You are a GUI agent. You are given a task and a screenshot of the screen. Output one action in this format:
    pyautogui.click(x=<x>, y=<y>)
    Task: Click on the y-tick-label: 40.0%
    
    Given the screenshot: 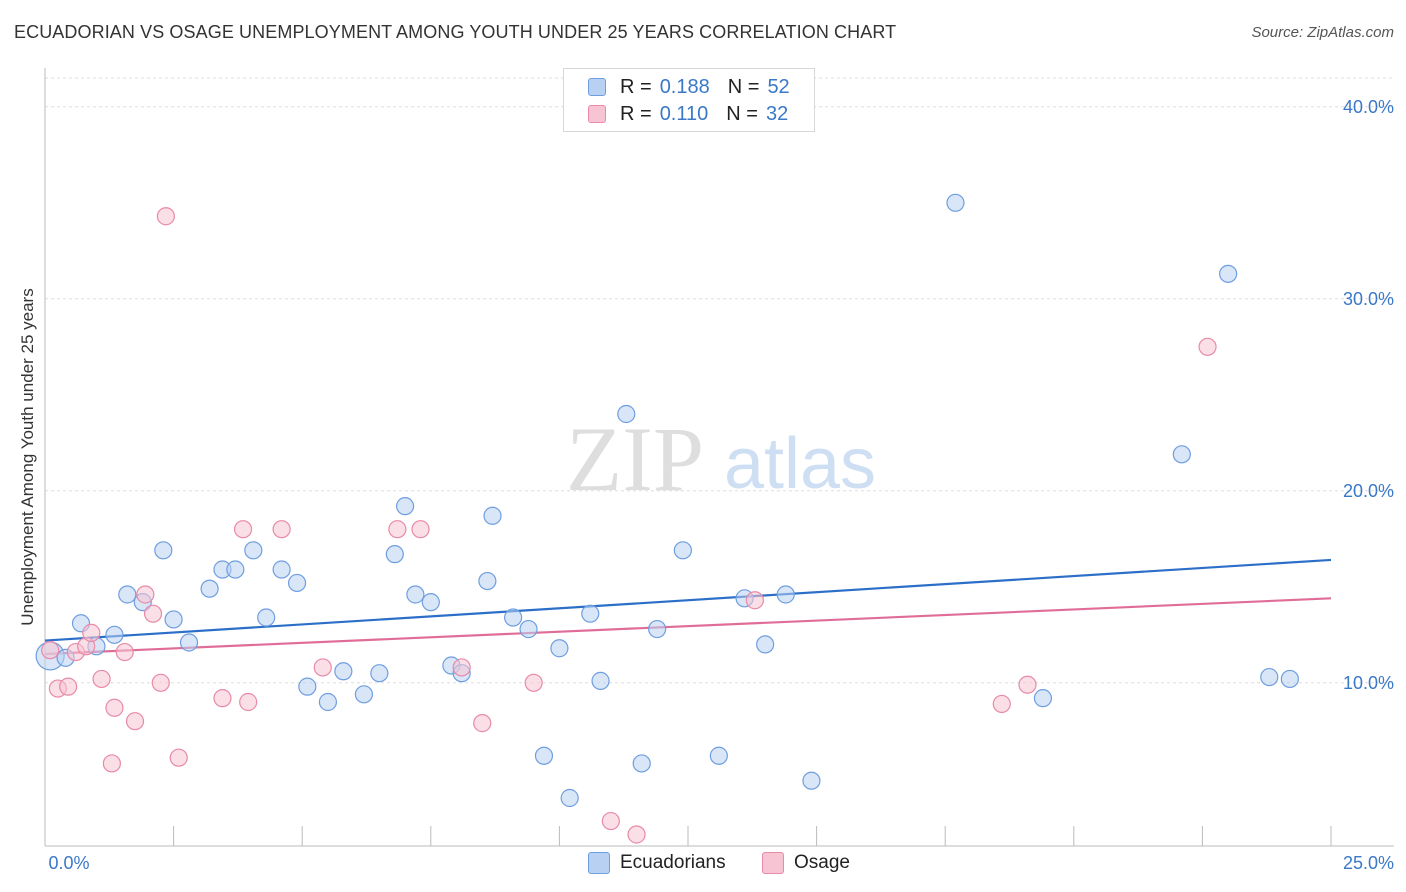 What is the action you would take?
    pyautogui.click(x=1368, y=107)
    